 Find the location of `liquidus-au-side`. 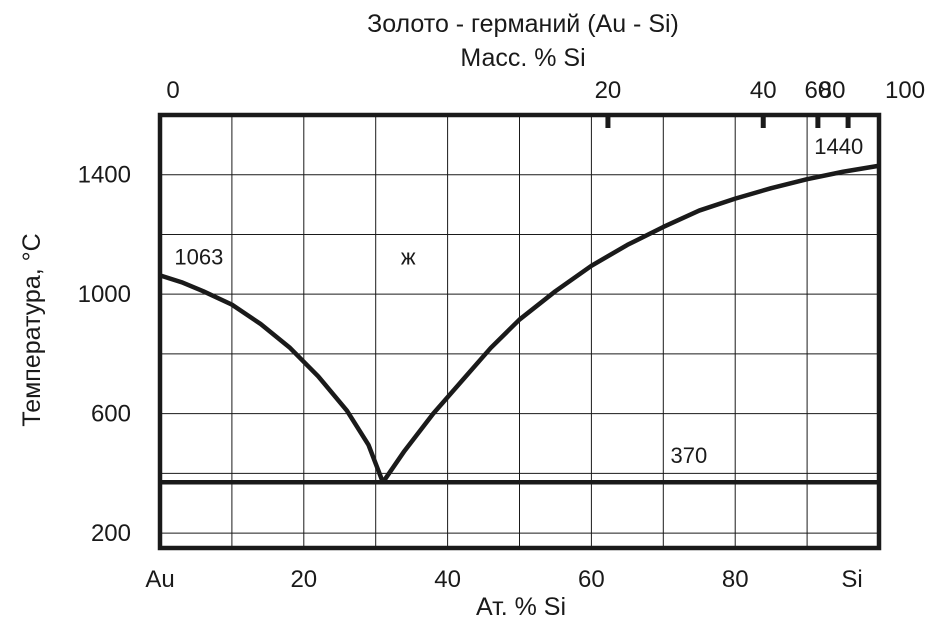

liquidus-au-side is located at coordinates (272, 378).